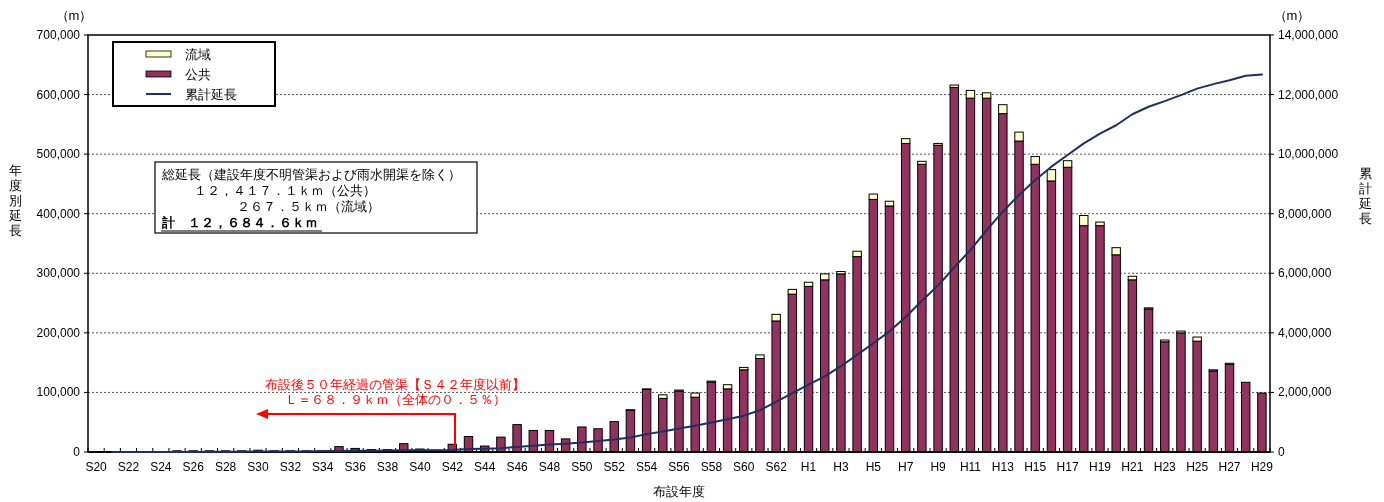 The width and height of the screenshot is (1384, 502). Describe the element at coordinates (1100, 467) in the screenshot. I see `x-tick-label: H19` at that location.